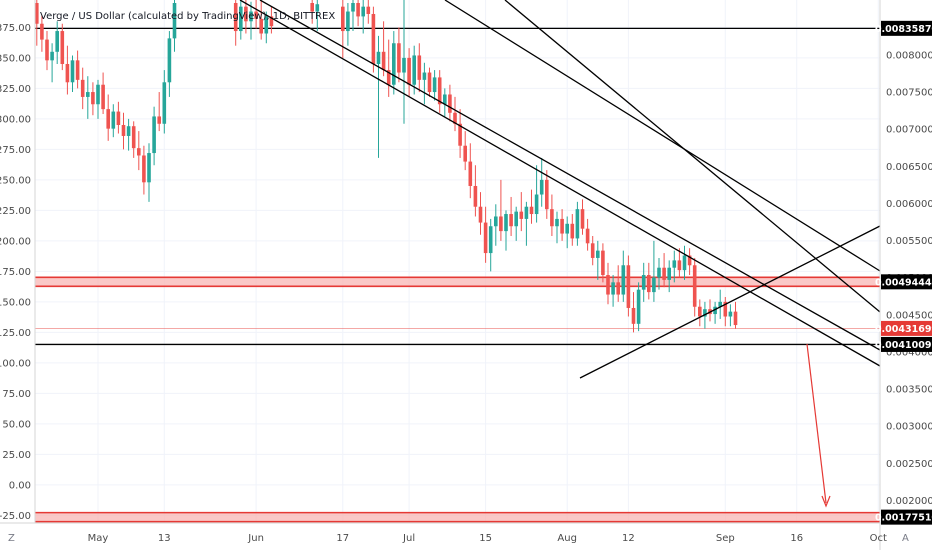 The height and width of the screenshot is (550, 932). I want to click on time-axis-tick: 16, so click(796, 538).